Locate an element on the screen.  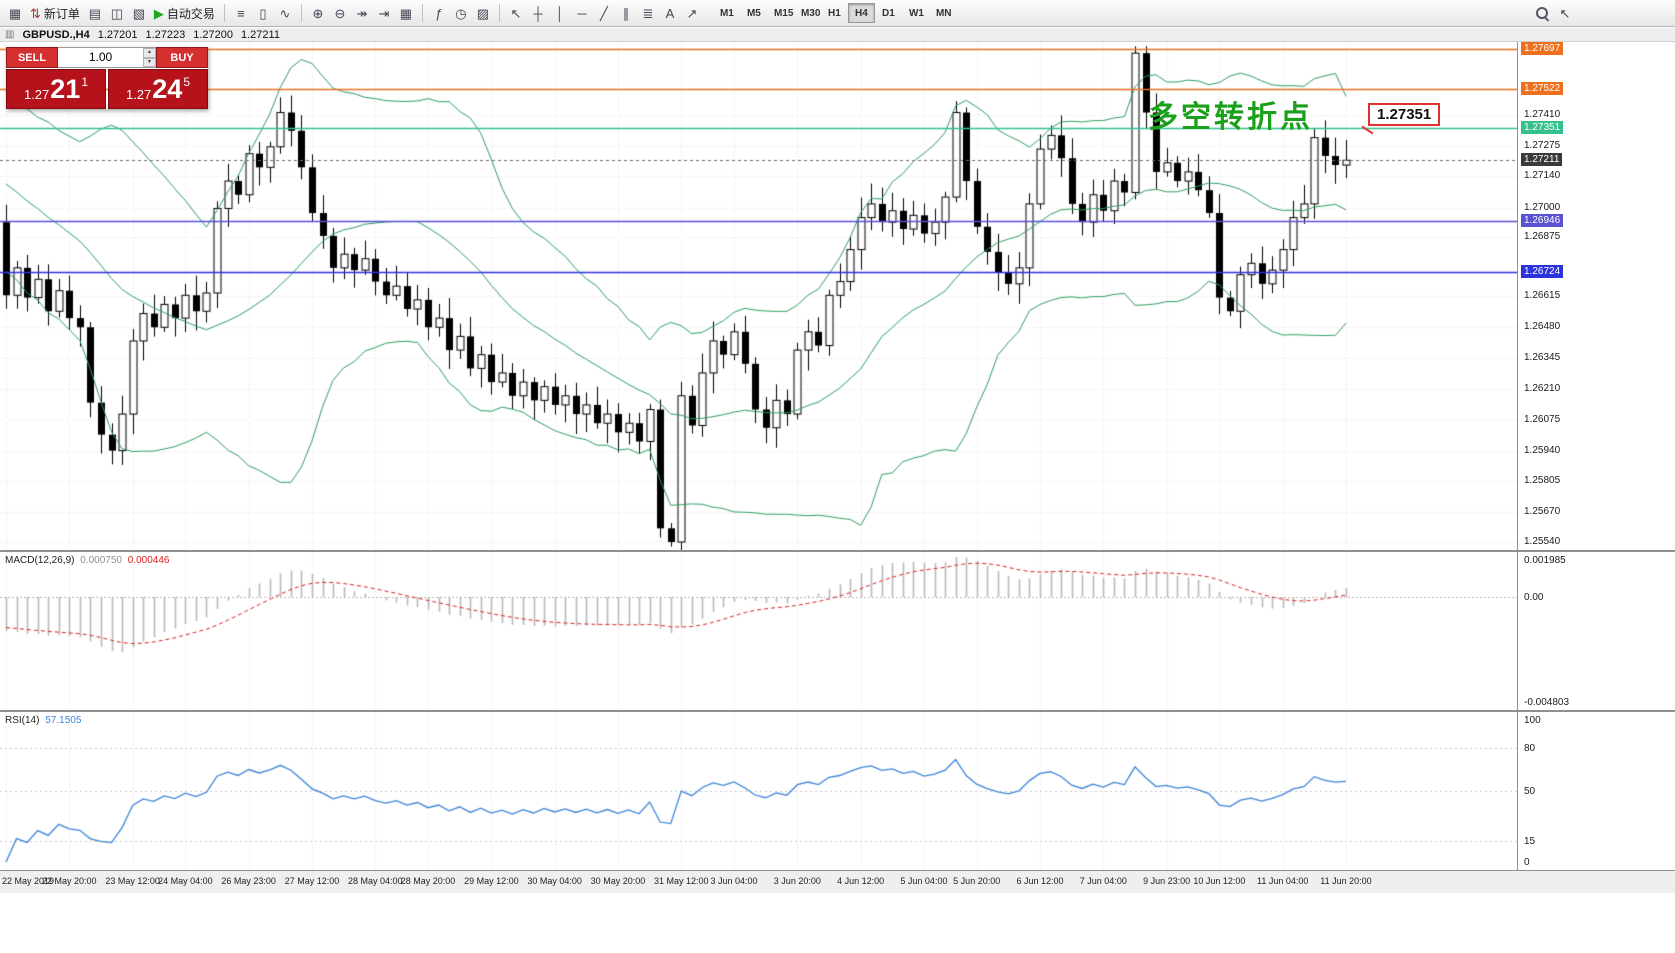
crosshair-button: ┼ is located at coordinates (538, 13).